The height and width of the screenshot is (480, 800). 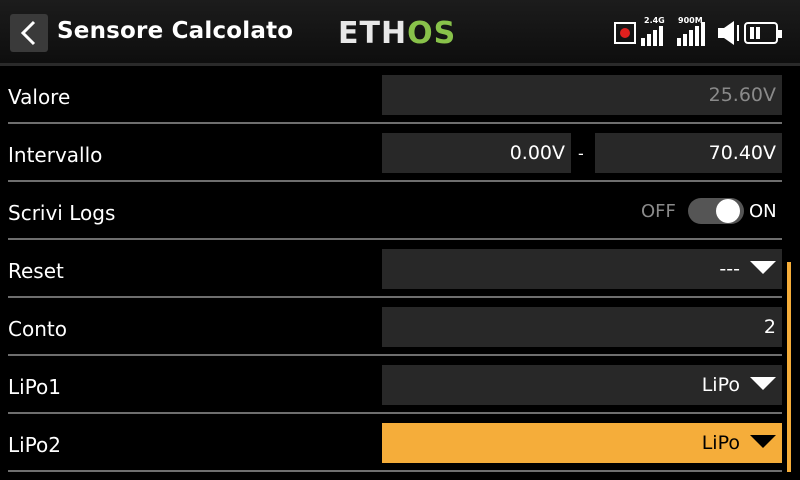 I want to click on lipo1-dropdown: LiPo, so click(x=582, y=385).